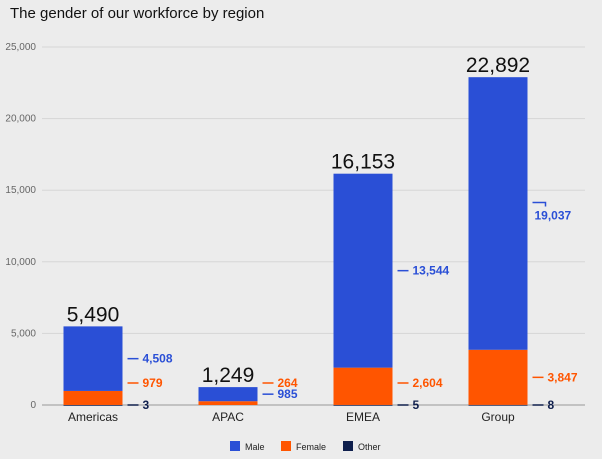  I want to click on value-label-male: 19,037, so click(553, 215).